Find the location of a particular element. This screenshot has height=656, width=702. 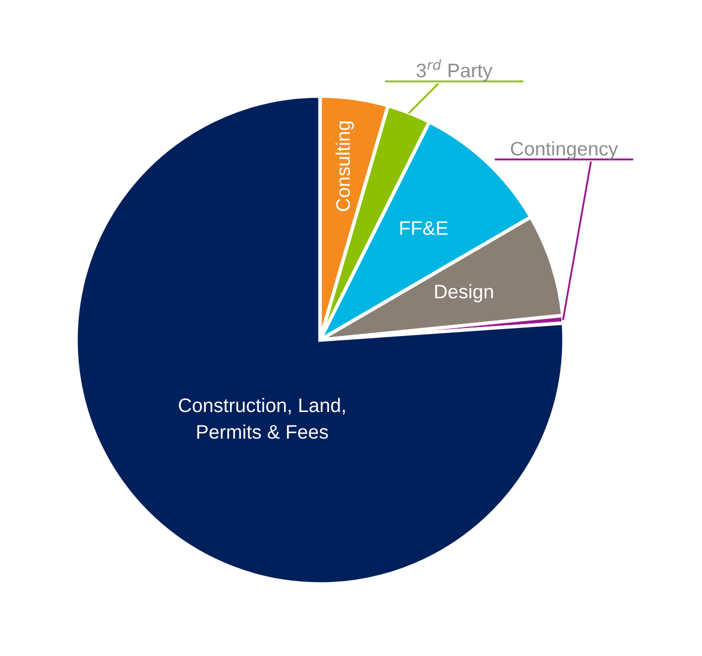

slice-label: Consulting is located at coordinates (345, 166).